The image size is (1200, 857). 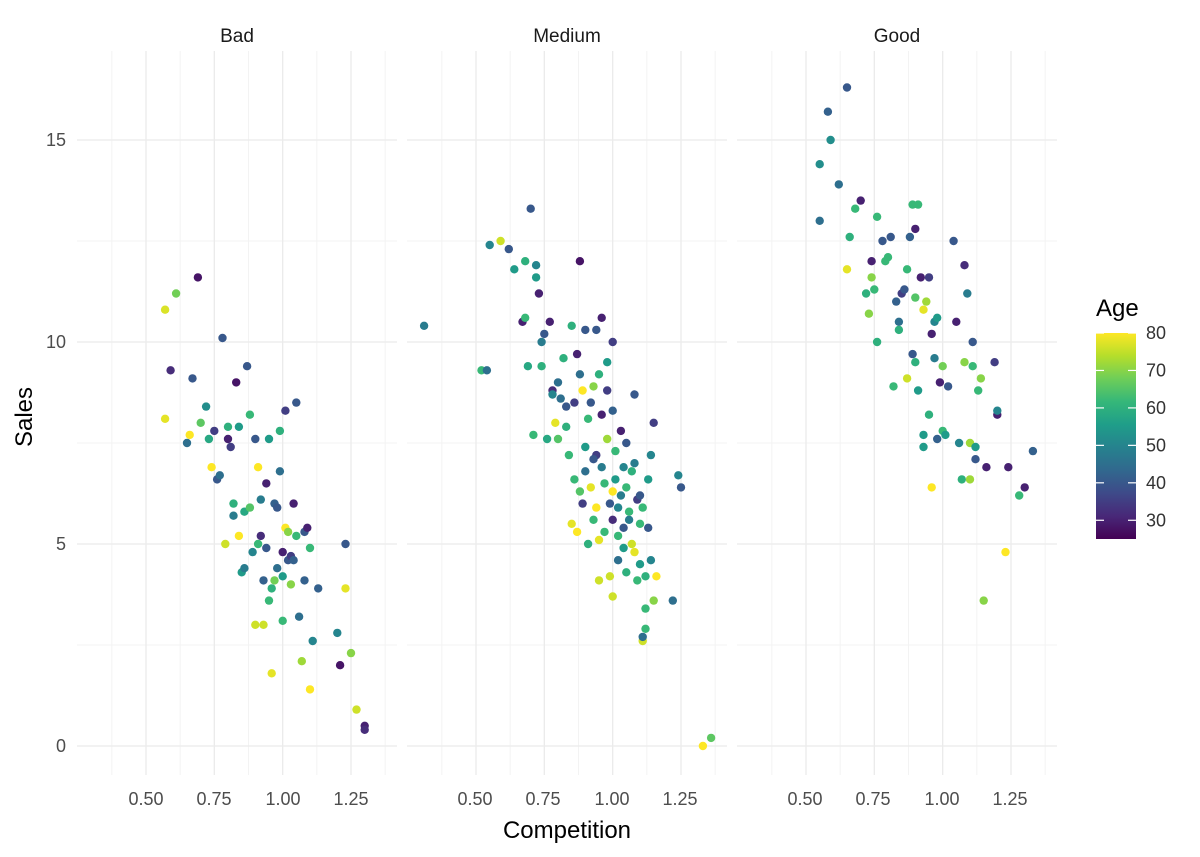 What do you see at coordinates (1156, 445) in the screenshot?
I see `legend-tick-label: 50` at bounding box center [1156, 445].